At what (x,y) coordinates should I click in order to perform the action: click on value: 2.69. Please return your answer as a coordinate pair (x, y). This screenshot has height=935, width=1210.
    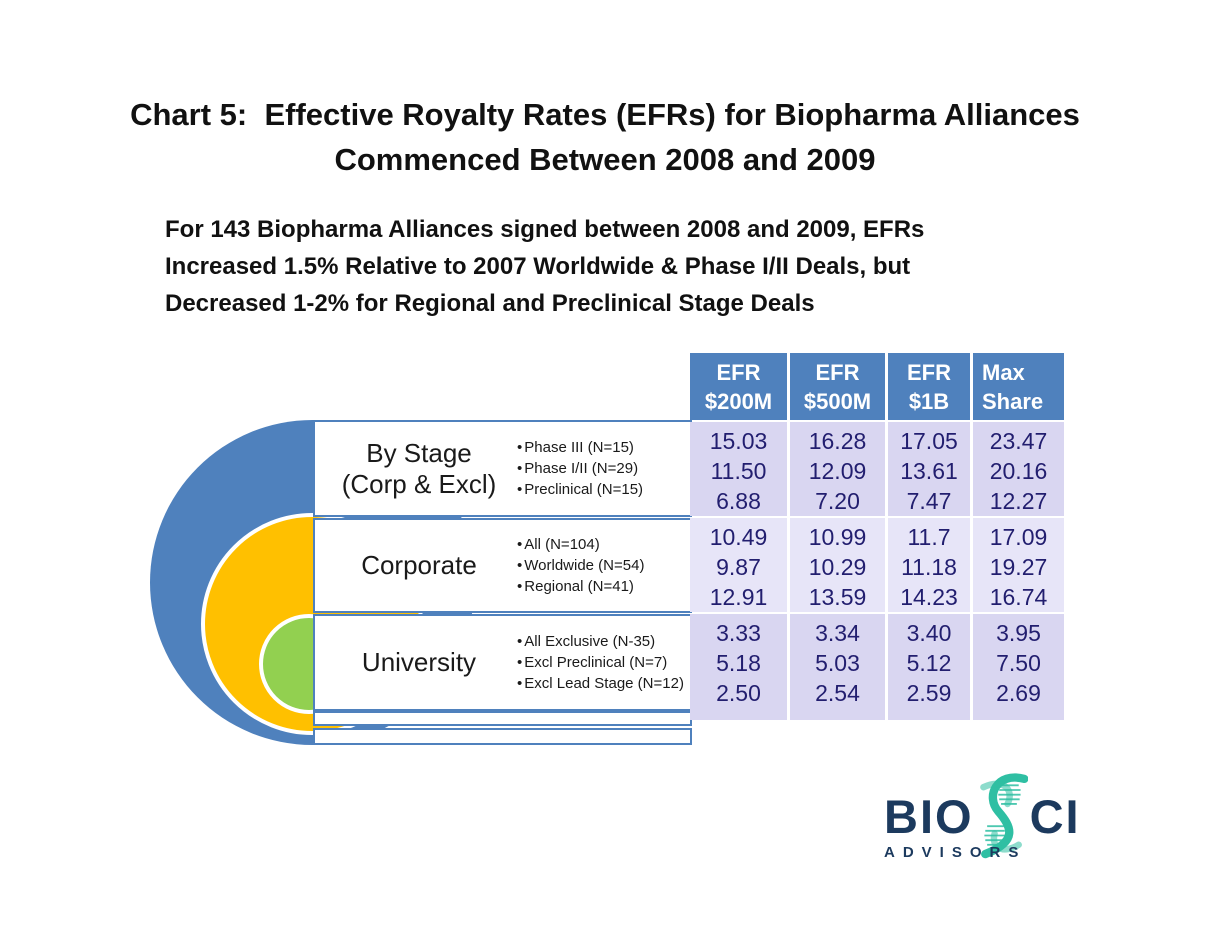
    Looking at the image, I should click on (1018, 693).